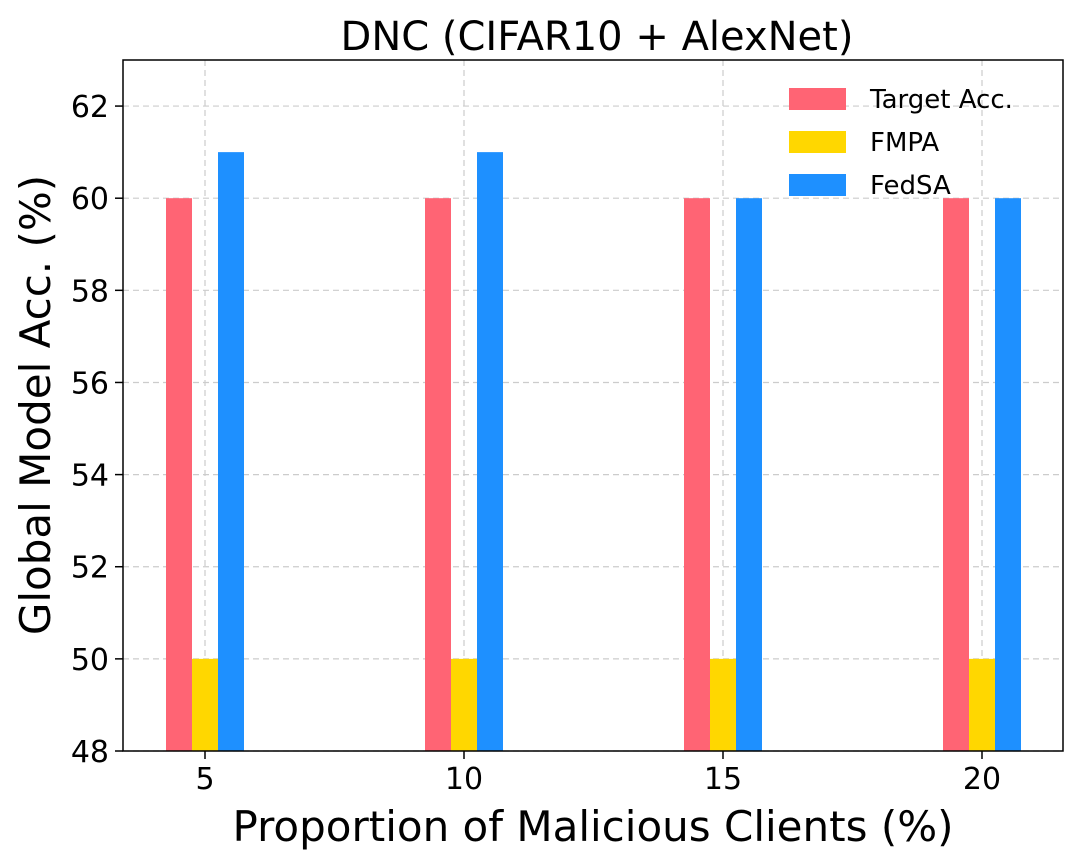 Image resolution: width=1080 pixels, height=864 pixels. I want to click on y-tick-label: 50, so click(90, 660).